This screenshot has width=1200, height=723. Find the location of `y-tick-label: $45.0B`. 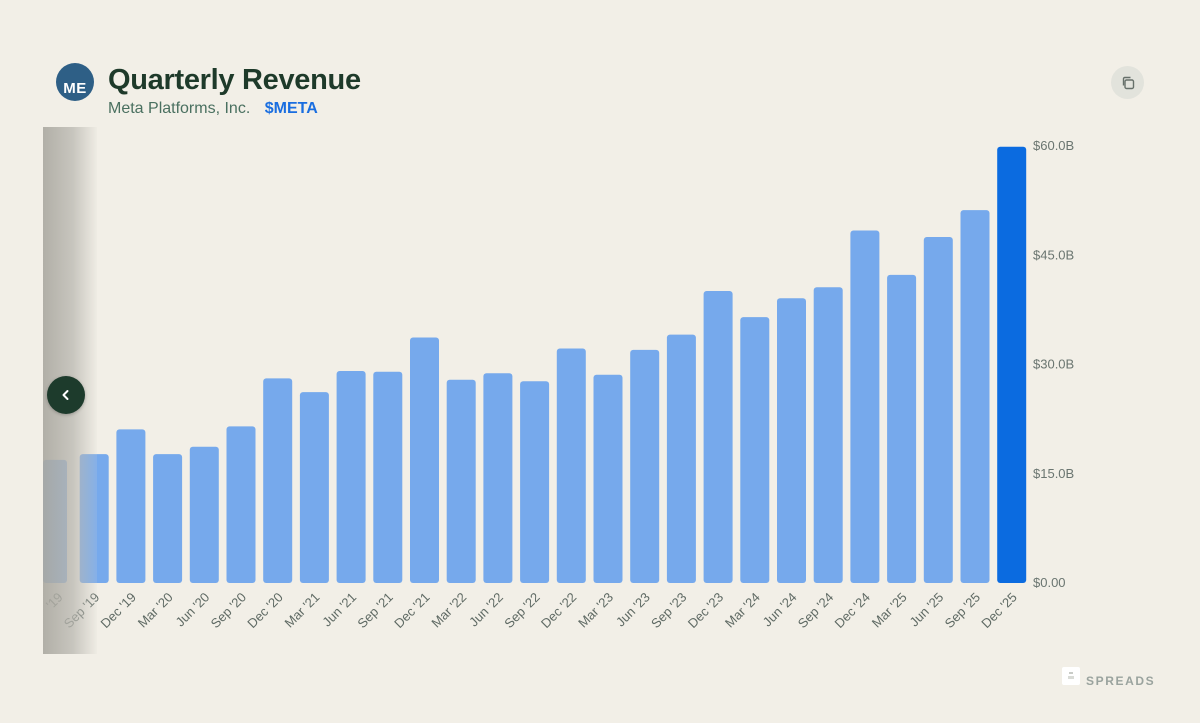

y-tick-label: $45.0B is located at coordinates (1053, 254).